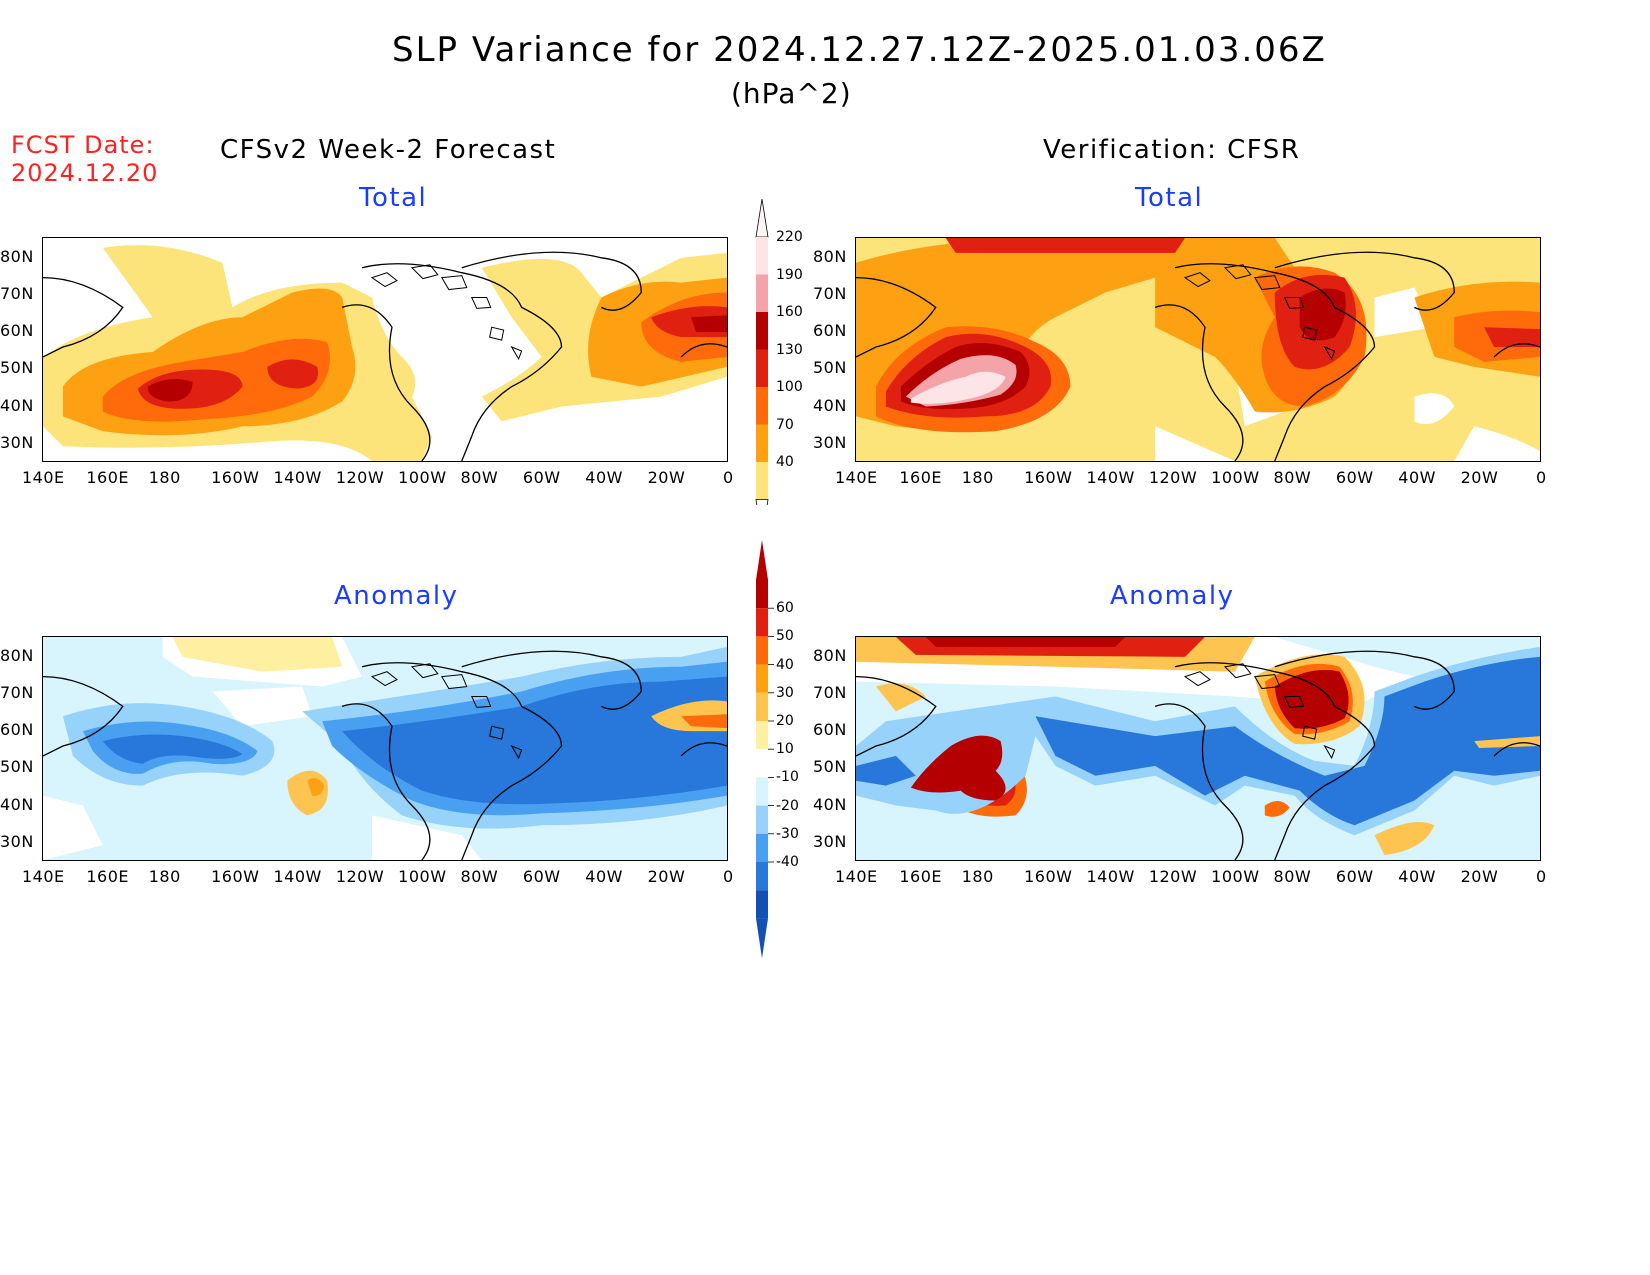 The width and height of the screenshot is (1650, 1275). I want to click on colorbar-level-label: -40, so click(787, 862).